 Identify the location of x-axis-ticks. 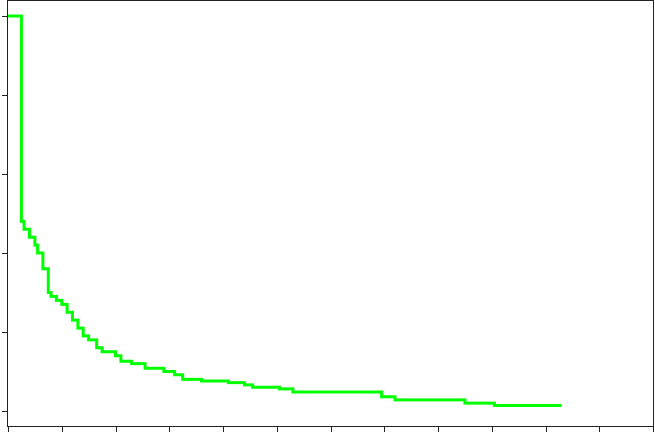
(331, 429).